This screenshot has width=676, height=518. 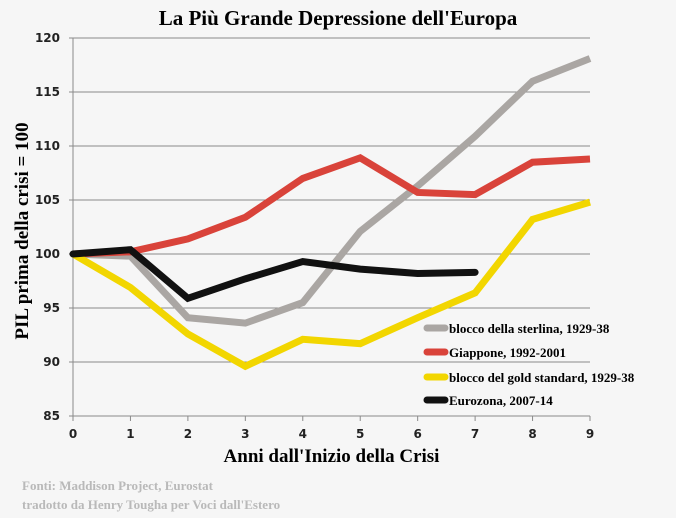 What do you see at coordinates (475, 434) in the screenshot?
I see `x-tick-label: 7` at bounding box center [475, 434].